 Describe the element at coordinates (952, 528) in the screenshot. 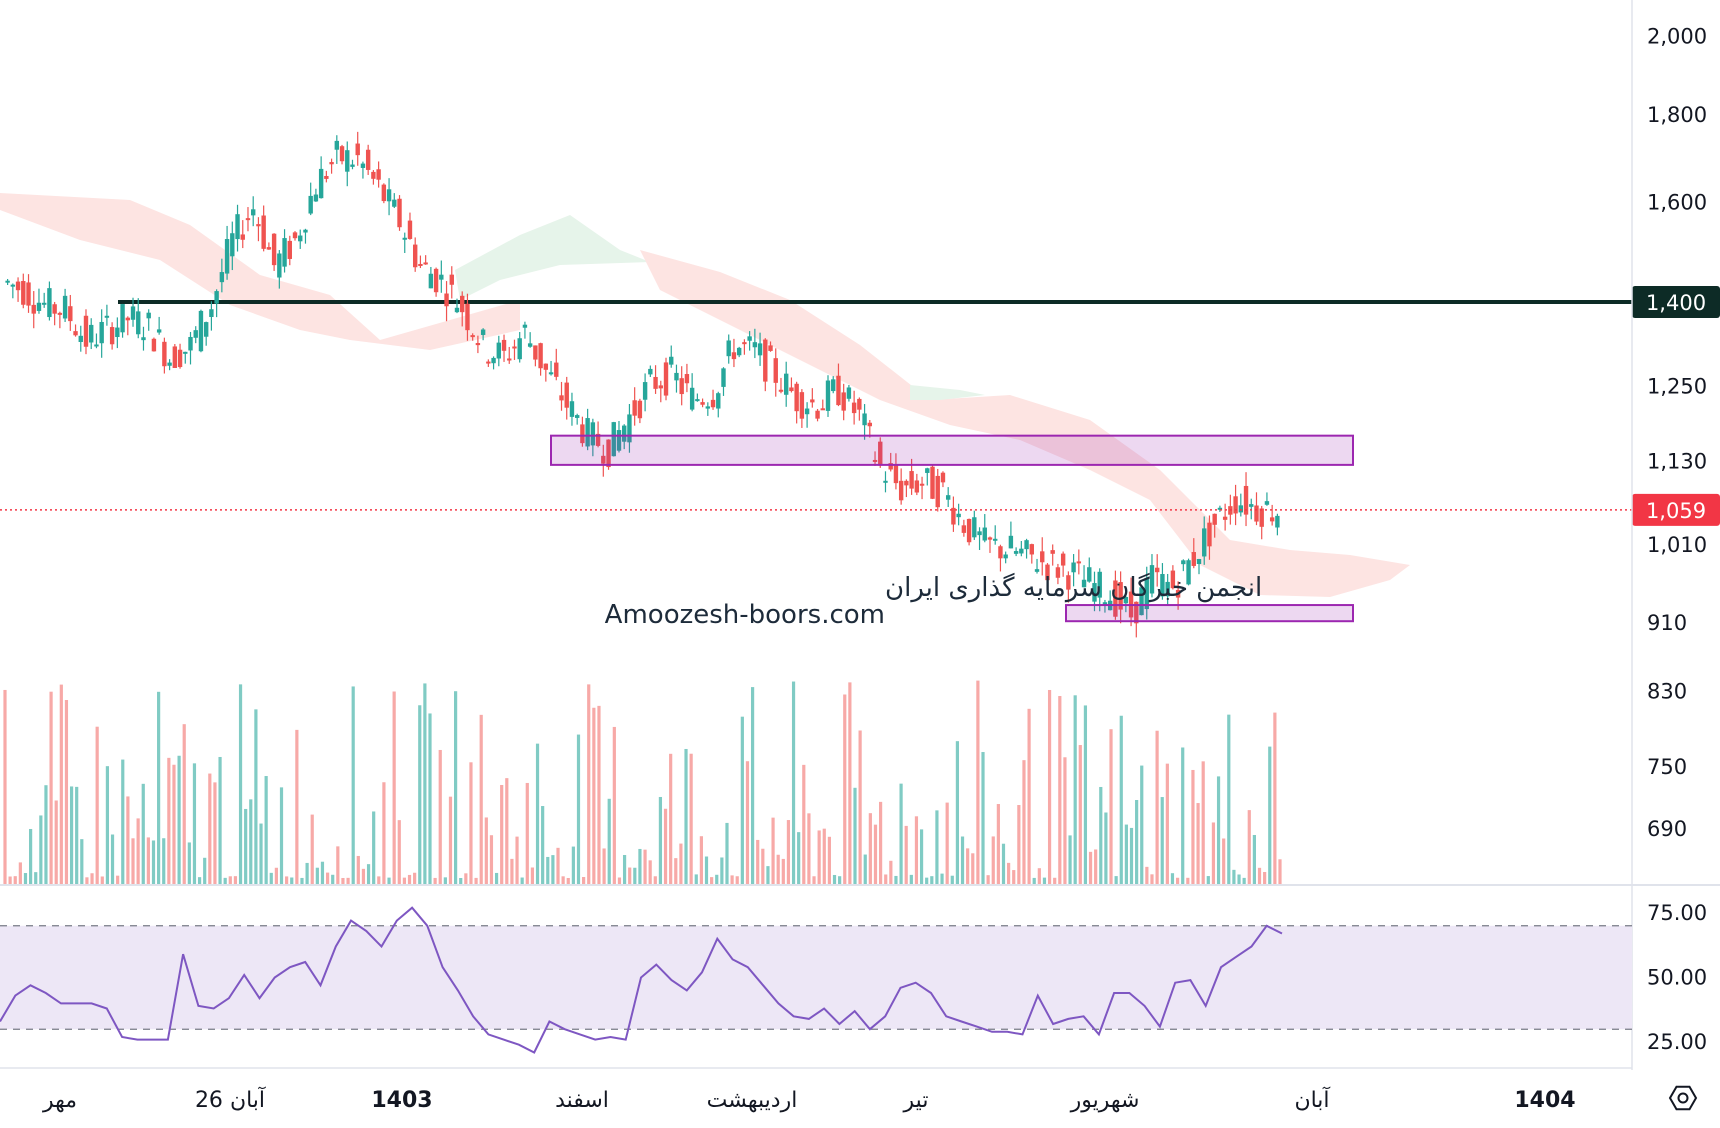

I see `support-zones-layer` at that location.